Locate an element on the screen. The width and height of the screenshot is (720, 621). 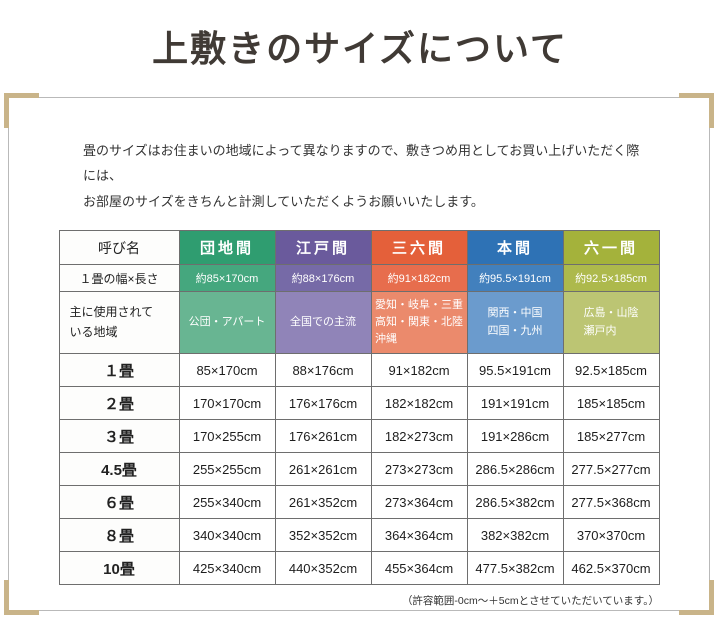
size-value-cell: 85×170cm is located at coordinates (227, 370).